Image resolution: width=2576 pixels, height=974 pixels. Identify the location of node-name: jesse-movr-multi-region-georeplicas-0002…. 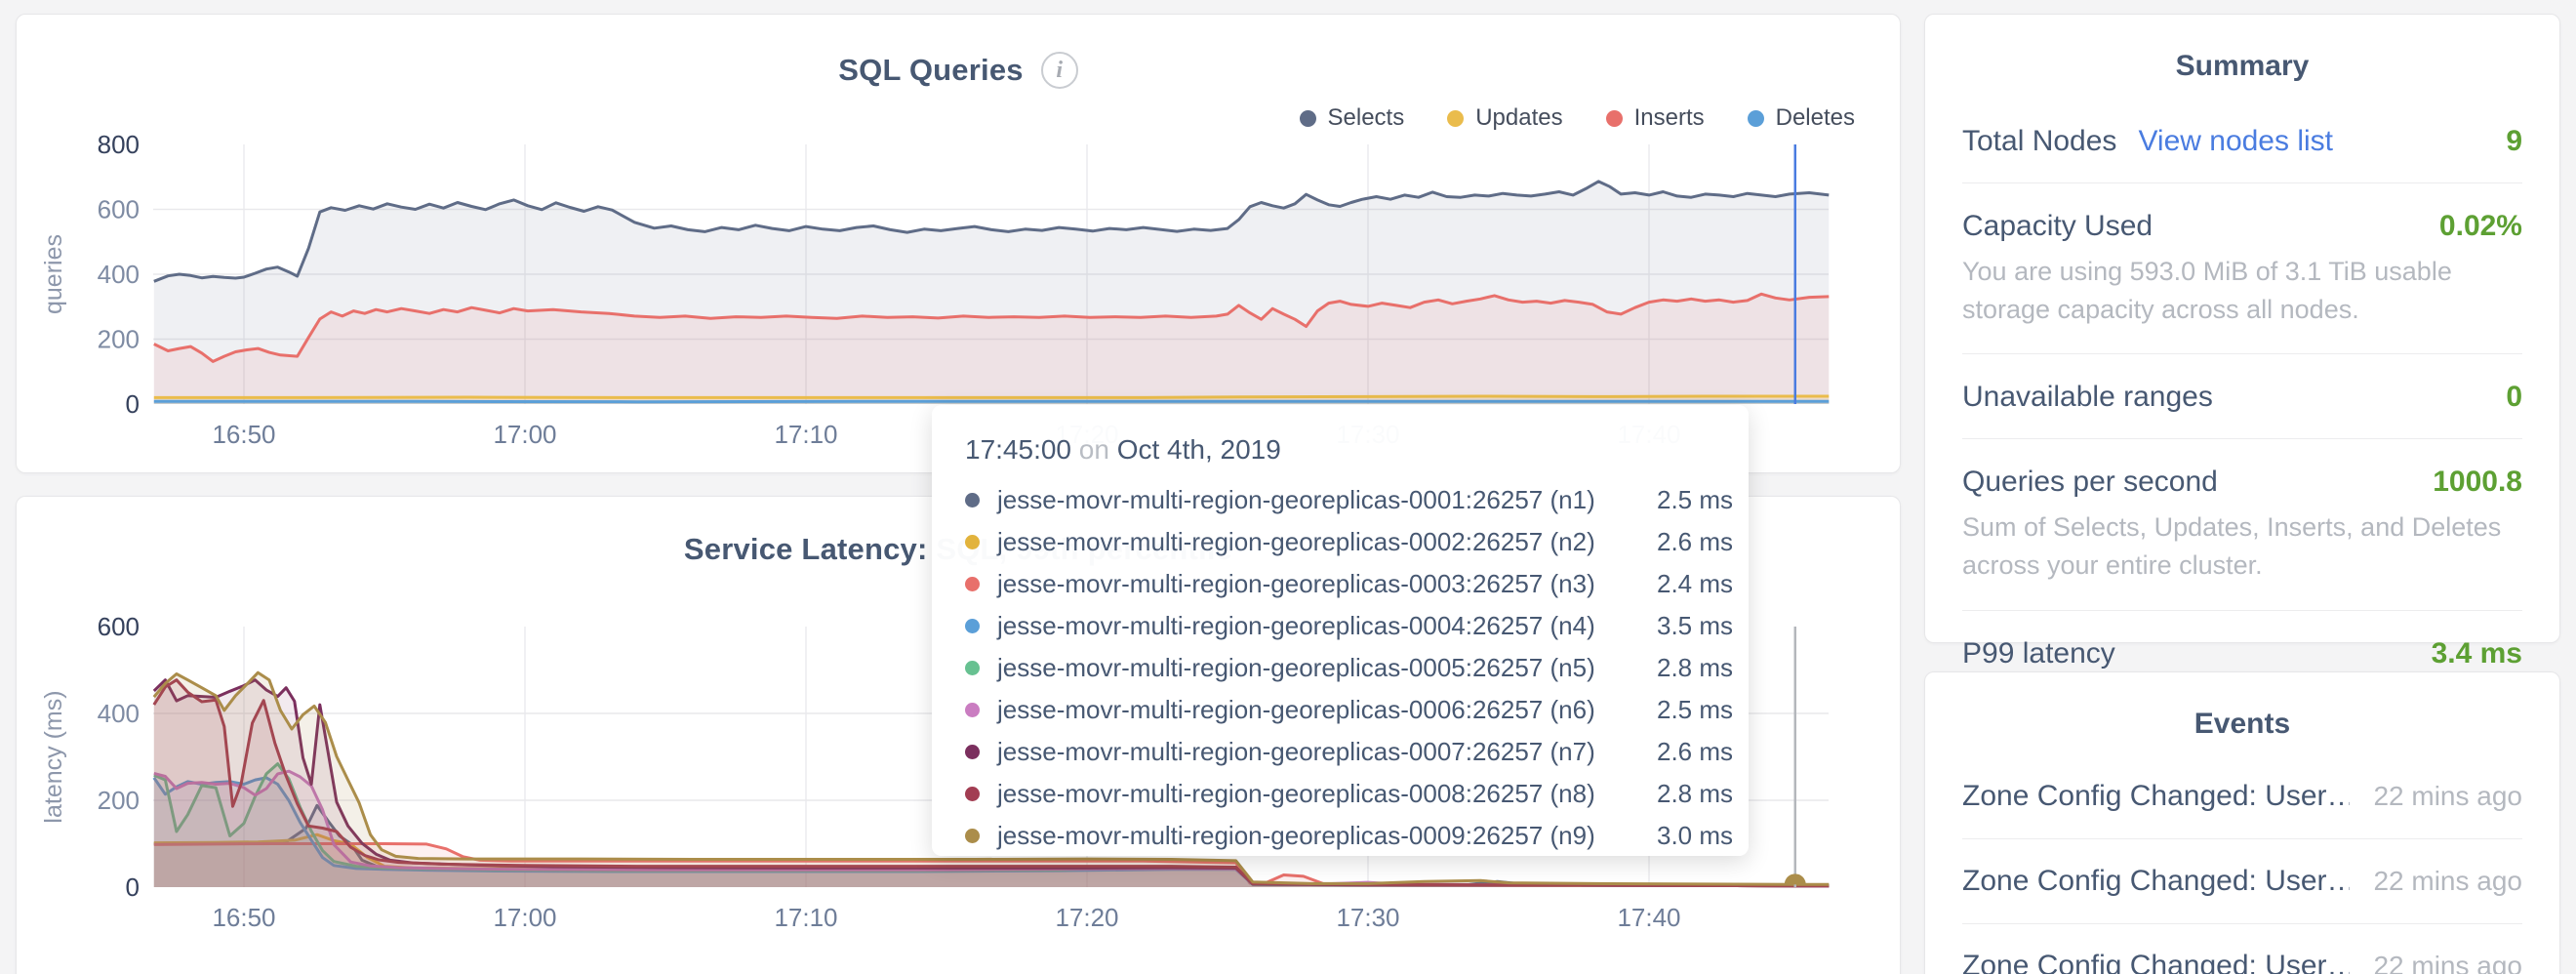
(1296, 541).